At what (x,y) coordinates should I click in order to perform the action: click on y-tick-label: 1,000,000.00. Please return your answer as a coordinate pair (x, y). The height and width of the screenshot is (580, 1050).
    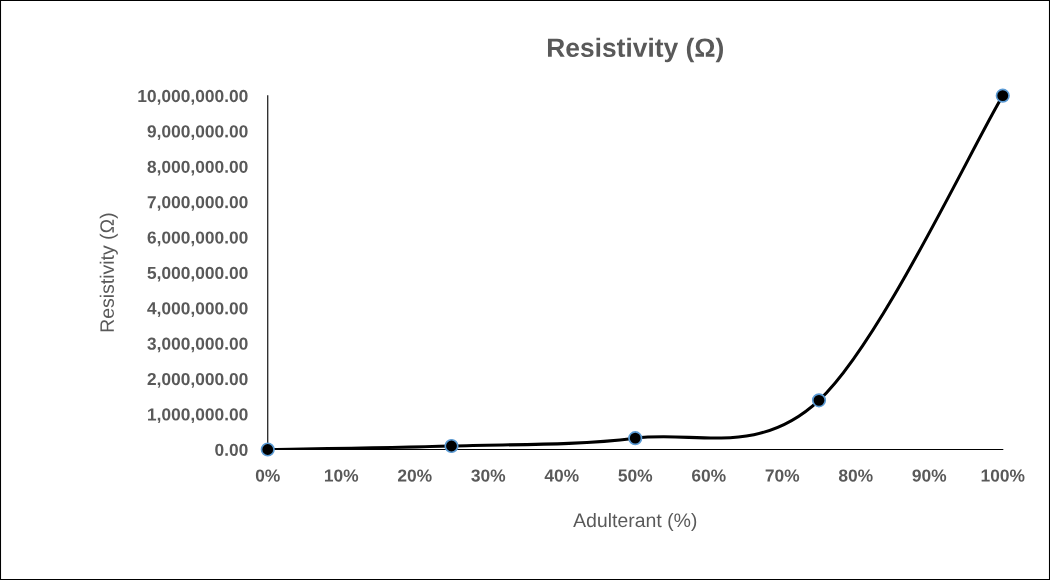
    Looking at the image, I should click on (198, 416).